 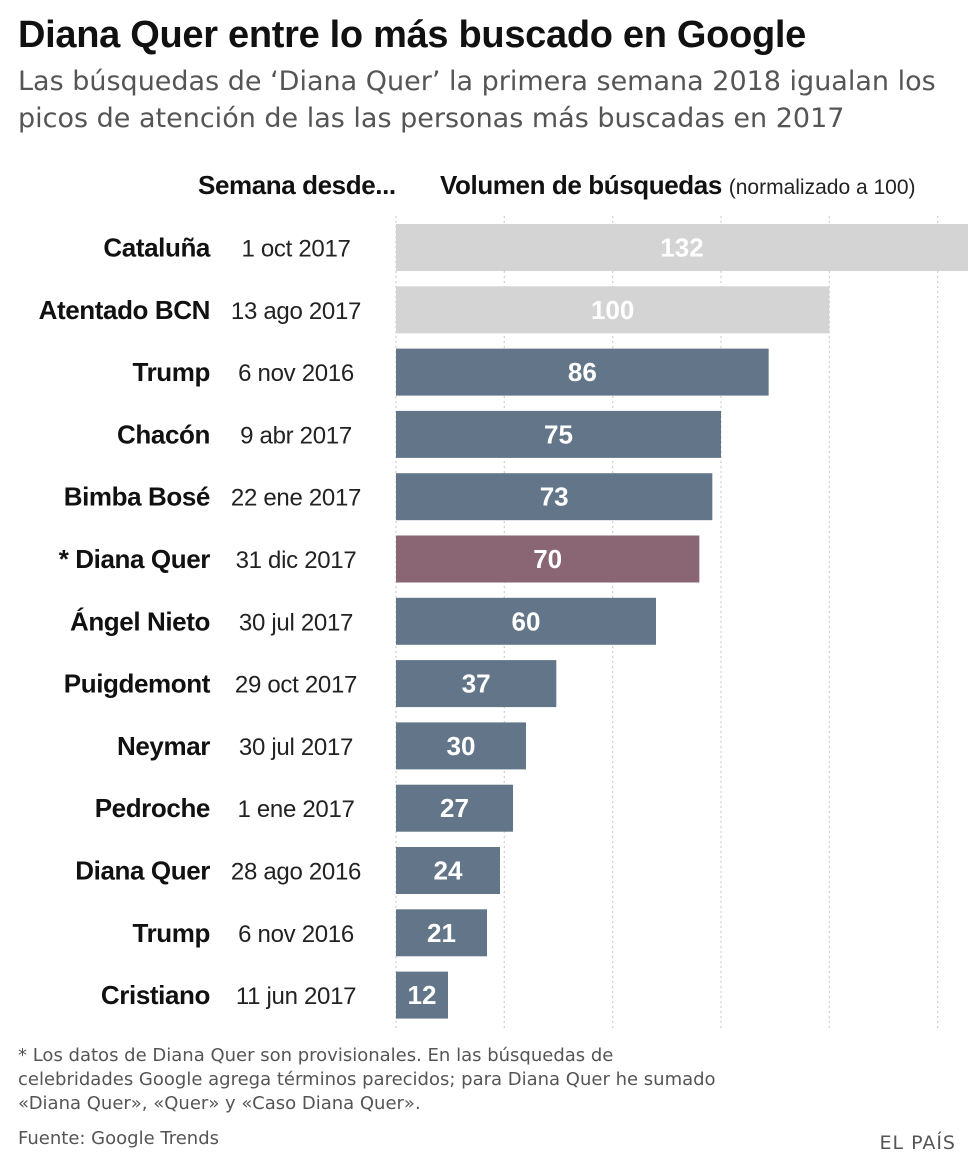 I want to click on value-label: 27, so click(x=454, y=808).